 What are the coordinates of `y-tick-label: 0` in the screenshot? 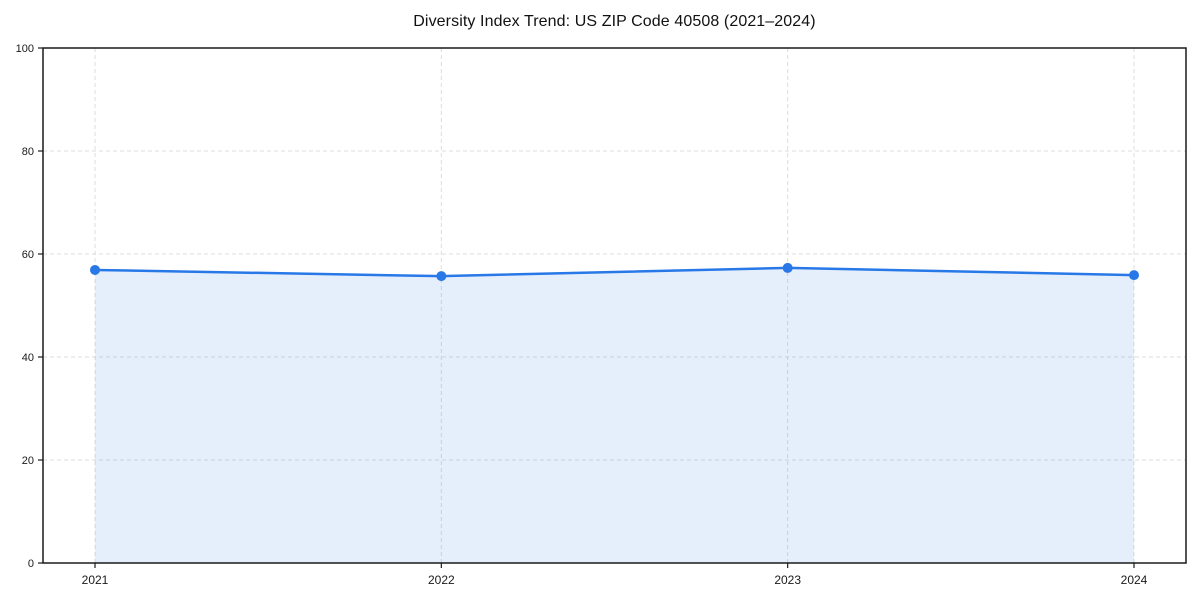 It's located at (31, 564).